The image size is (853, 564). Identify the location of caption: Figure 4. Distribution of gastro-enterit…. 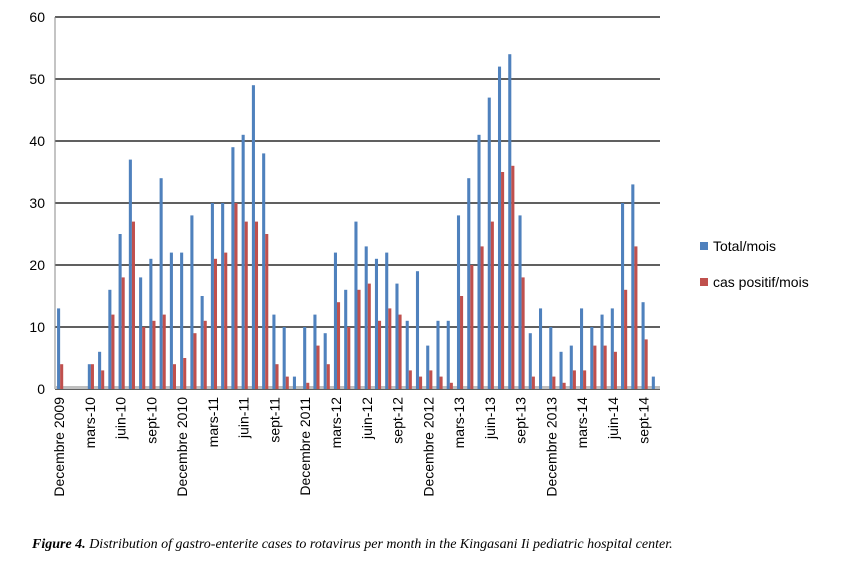
(352, 544).